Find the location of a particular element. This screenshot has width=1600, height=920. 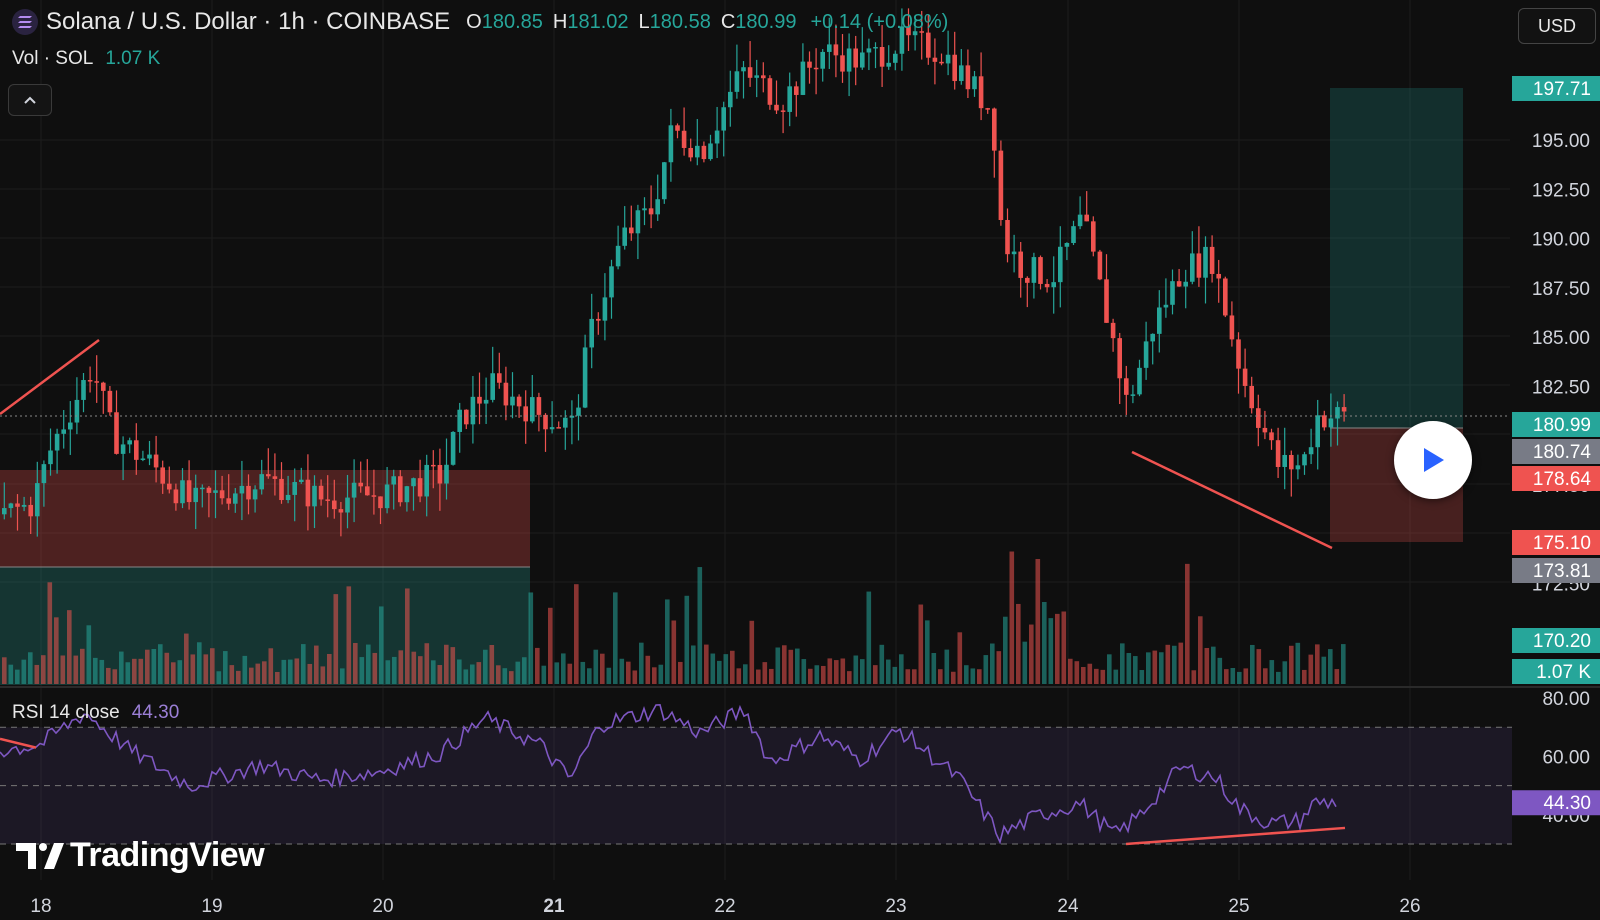

currency-selector: USD is located at coordinates (1557, 26).